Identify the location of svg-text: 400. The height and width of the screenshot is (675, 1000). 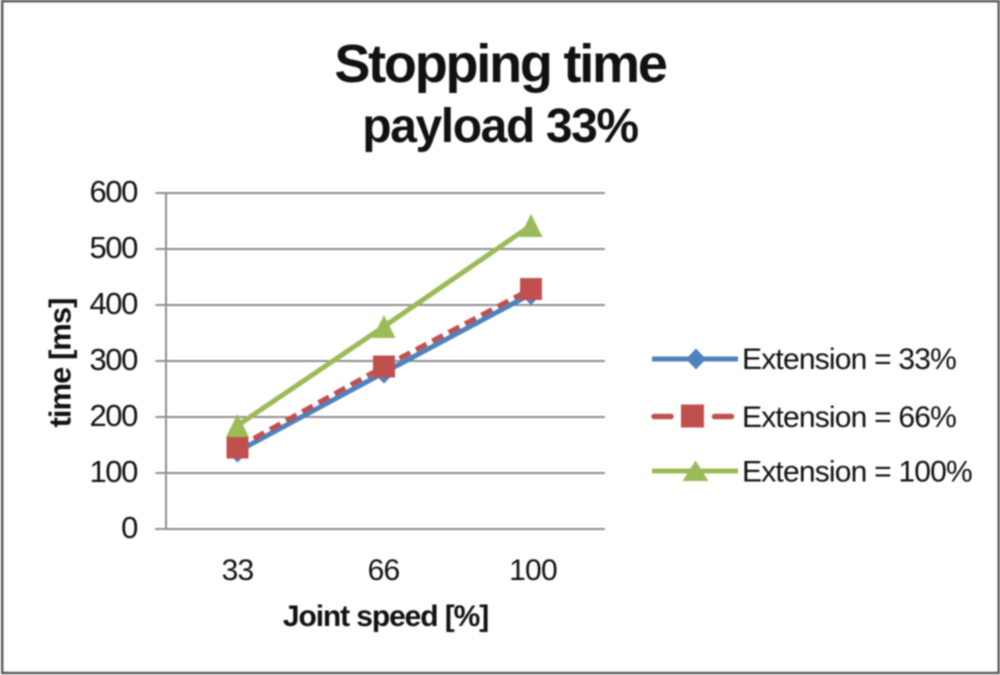
(113, 303).